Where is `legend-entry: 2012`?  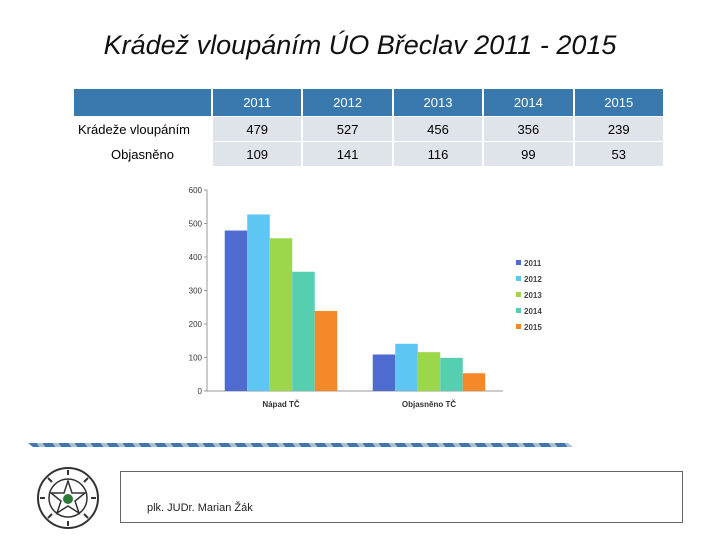 legend-entry: 2012 is located at coordinates (533, 279).